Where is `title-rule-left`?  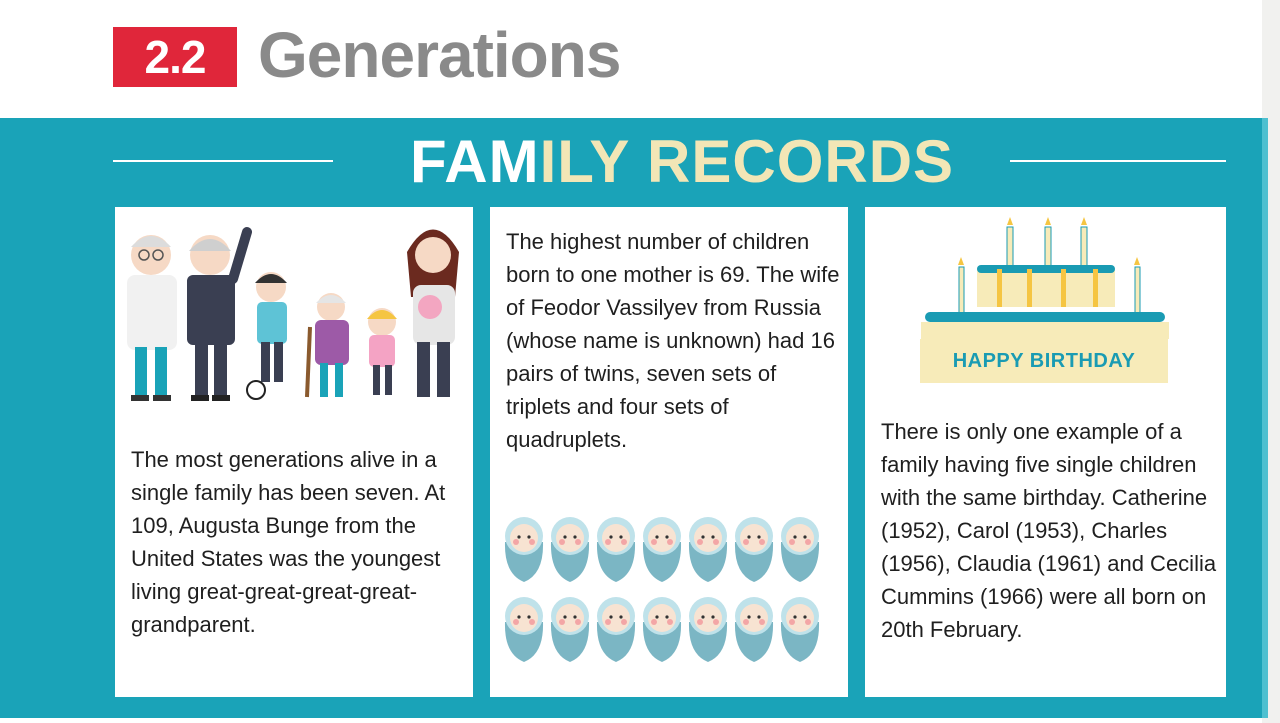 title-rule-left is located at coordinates (223, 161).